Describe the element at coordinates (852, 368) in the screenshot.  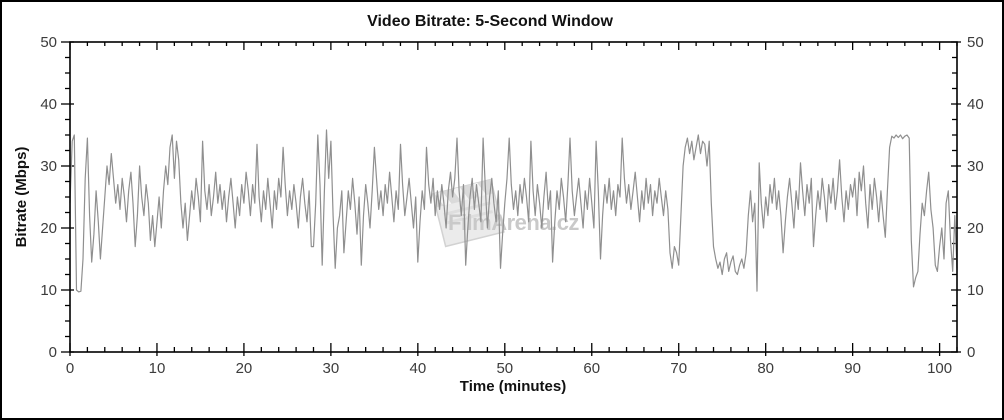
I see `tick-label: 90` at that location.